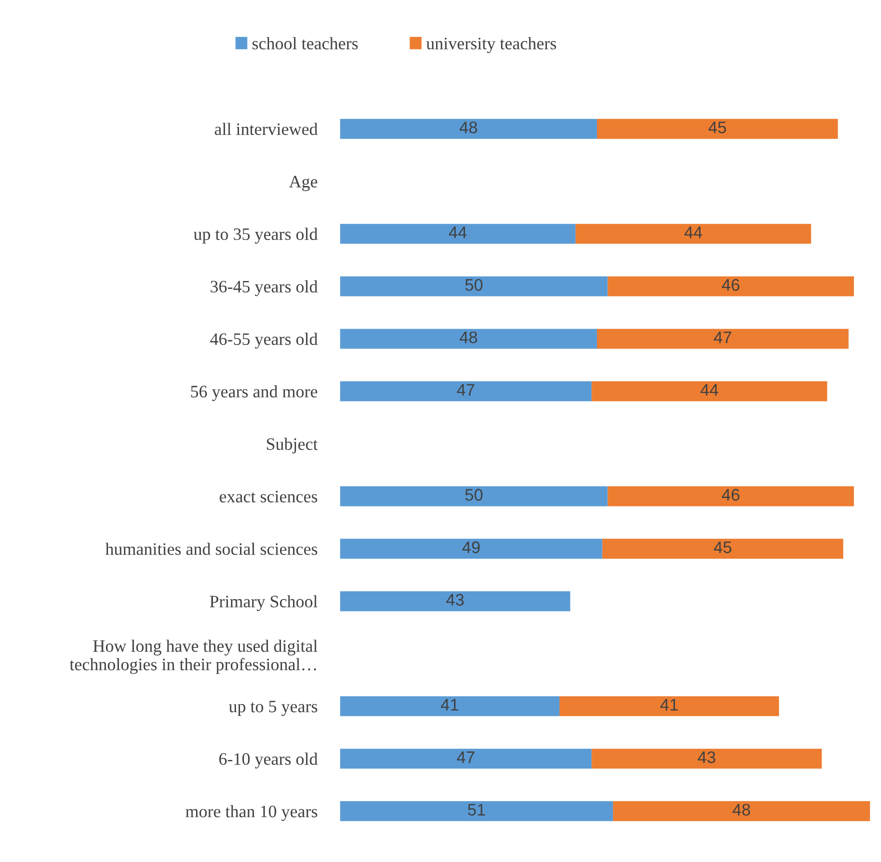 This screenshot has height=862, width=881. Describe the element at coordinates (266, 129) in the screenshot. I see `y-tick-label: all interviewed` at that location.